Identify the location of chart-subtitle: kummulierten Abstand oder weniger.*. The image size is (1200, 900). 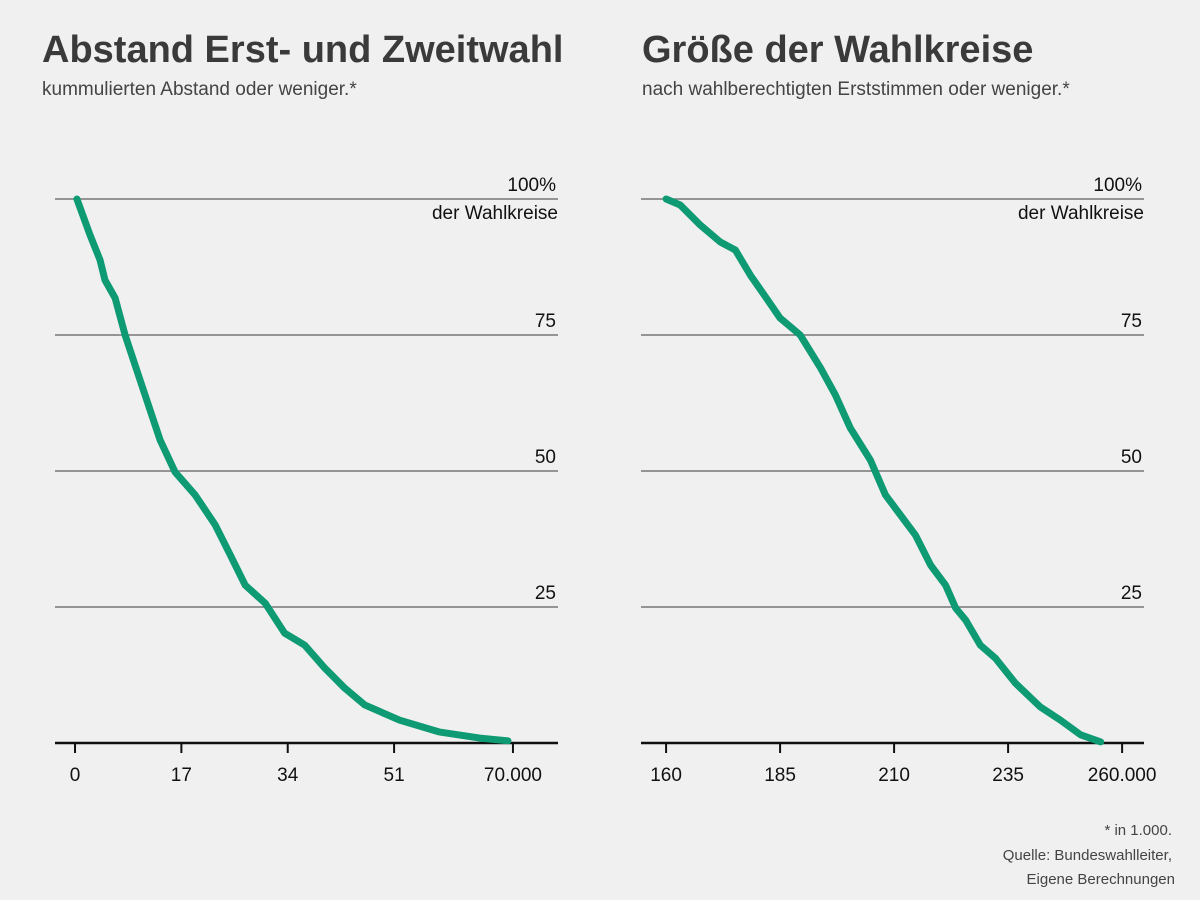
(199, 89).